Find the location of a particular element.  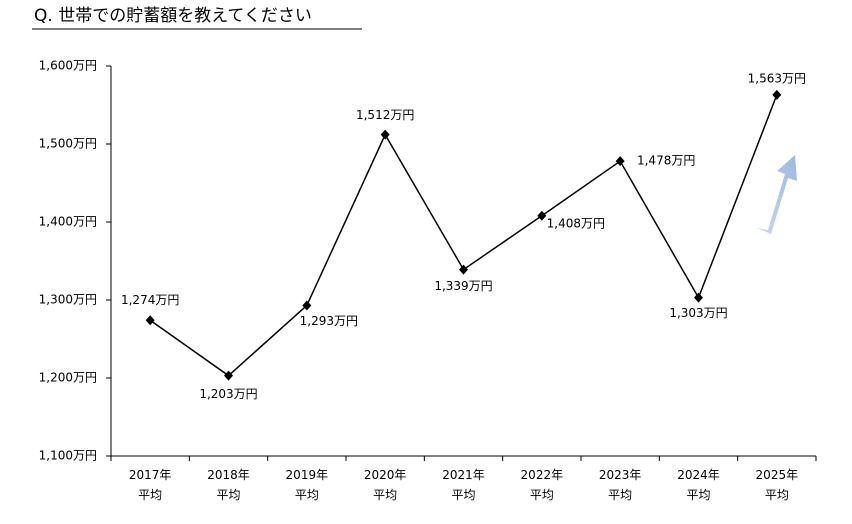

data-label: 1,478万円 is located at coordinates (666, 161).